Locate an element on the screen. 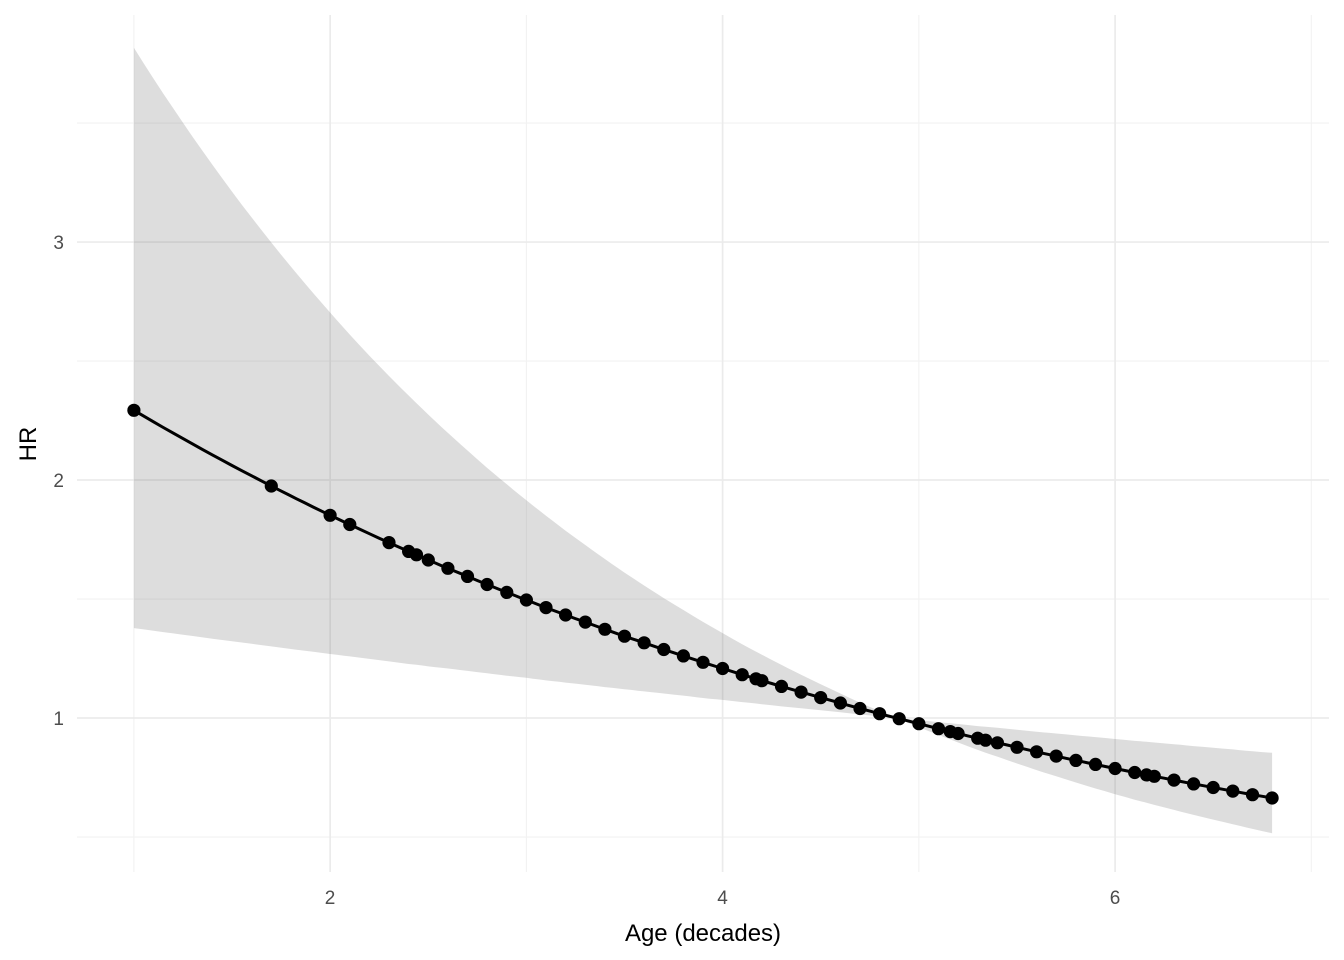 The image size is (1344, 960). y-axis-title: HR is located at coordinates (28, 444).